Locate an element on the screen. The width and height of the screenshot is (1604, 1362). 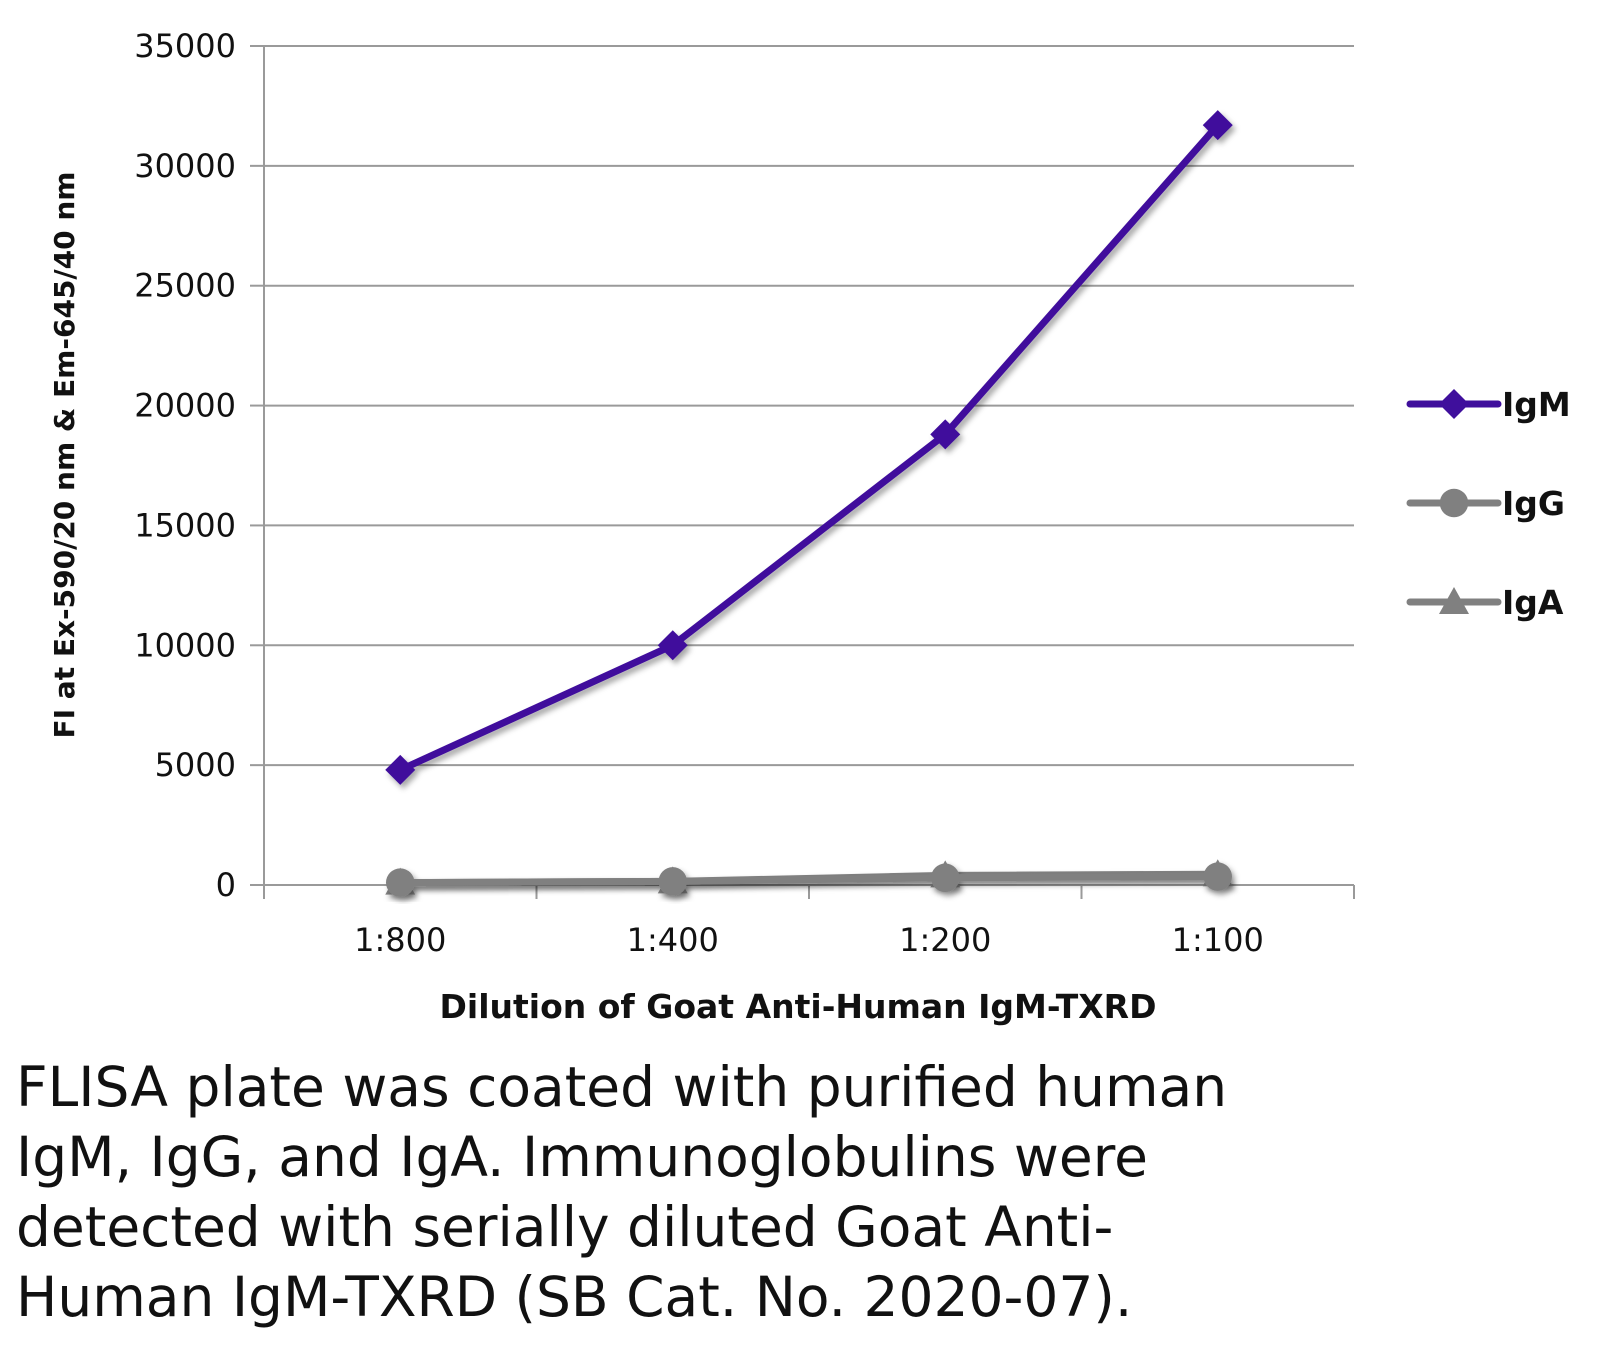
x-tick-label: 1:100 is located at coordinates (1218, 940).